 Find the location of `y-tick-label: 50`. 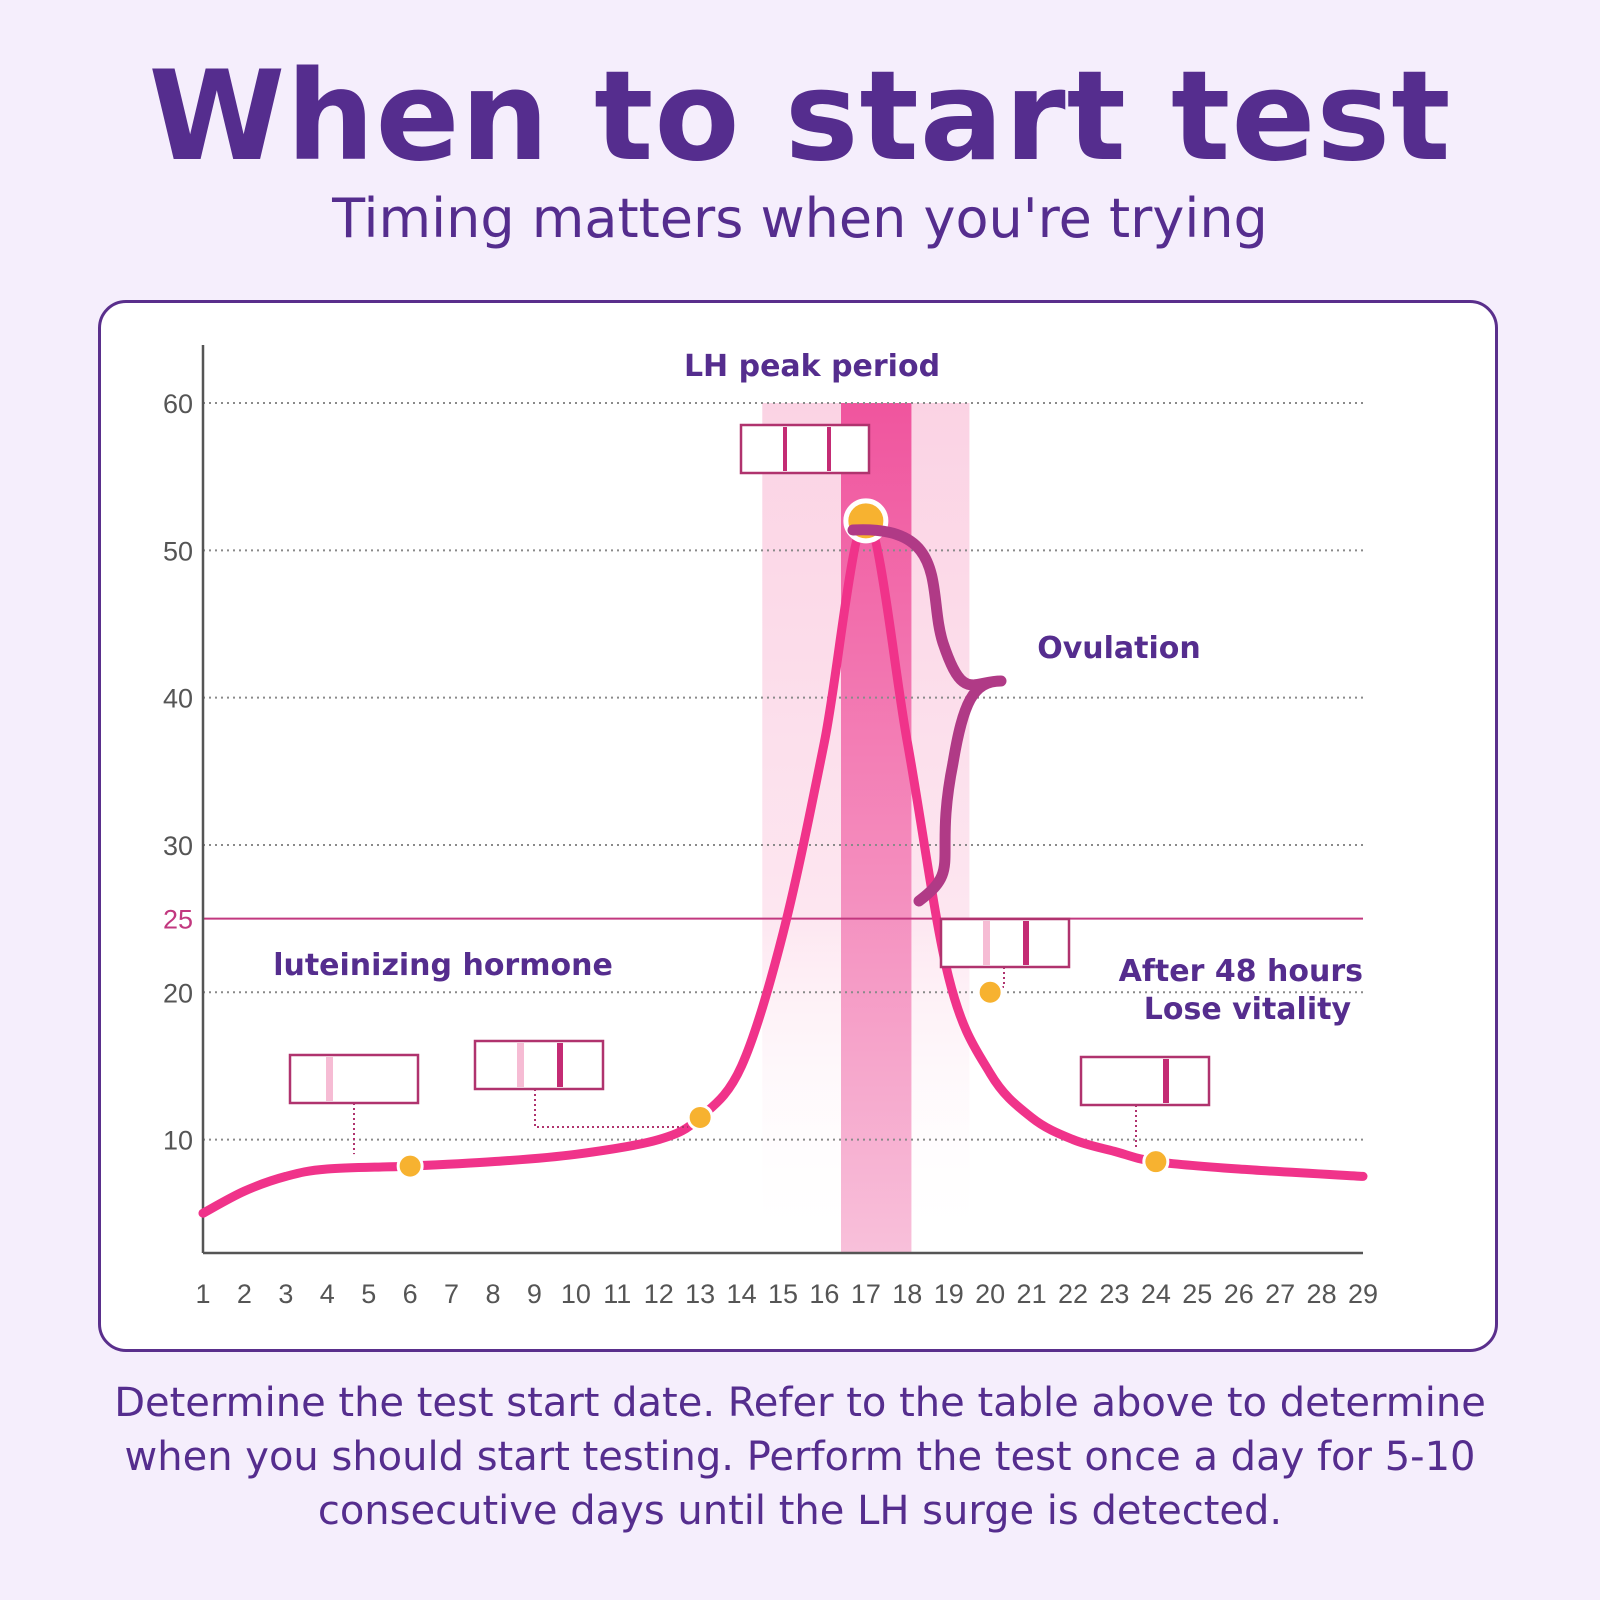

y-tick-label: 50 is located at coordinates (178, 551).